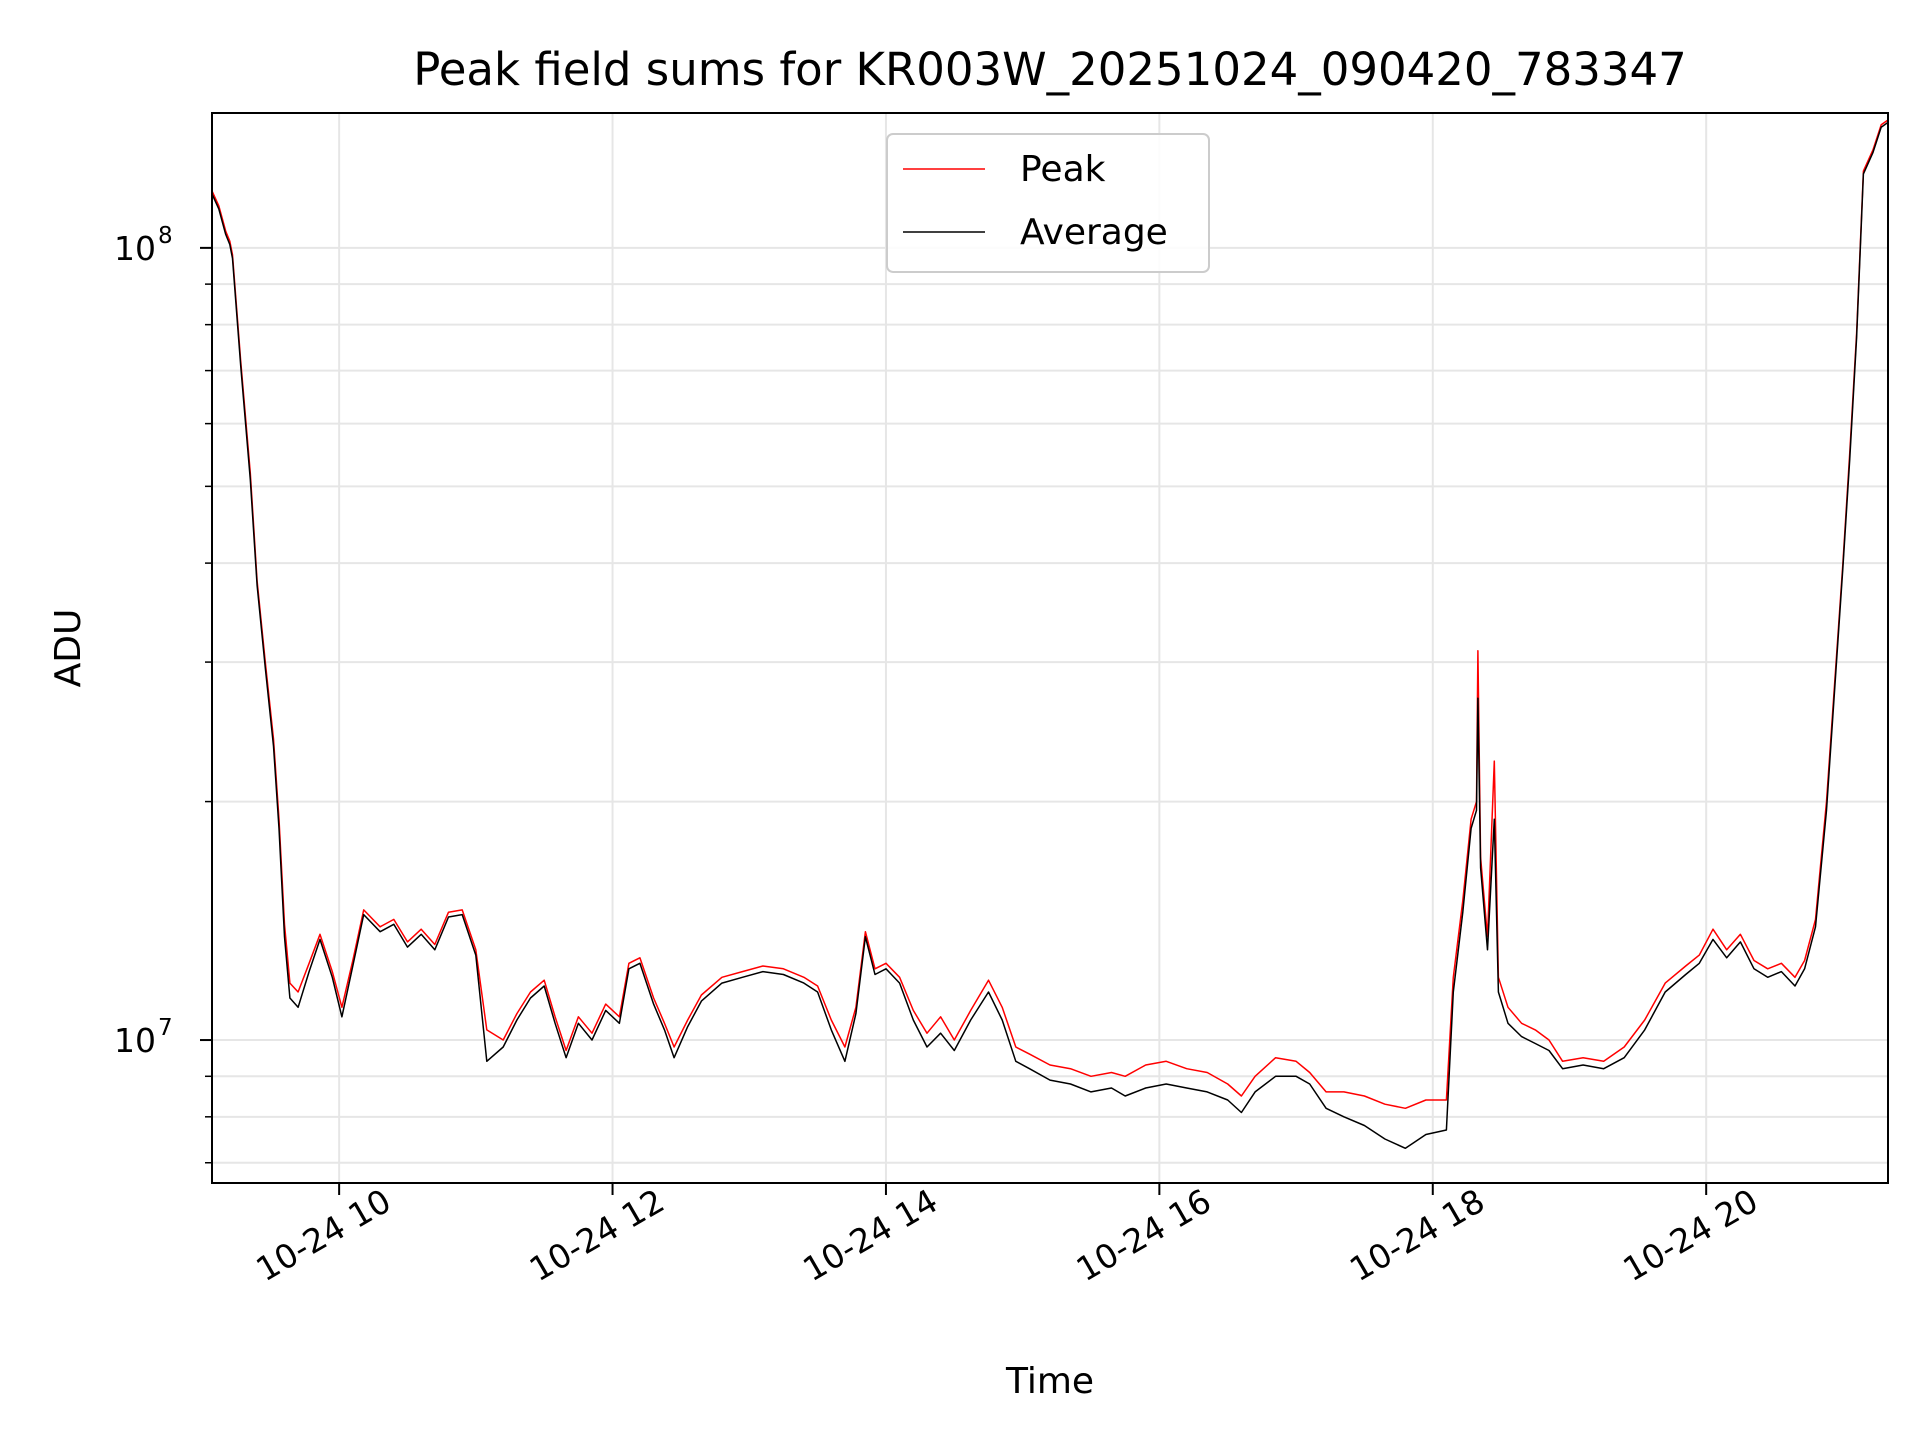 The height and width of the screenshot is (1440, 1920). What do you see at coordinates (1094, 232) in the screenshot?
I see `legend-label-average: Average` at bounding box center [1094, 232].